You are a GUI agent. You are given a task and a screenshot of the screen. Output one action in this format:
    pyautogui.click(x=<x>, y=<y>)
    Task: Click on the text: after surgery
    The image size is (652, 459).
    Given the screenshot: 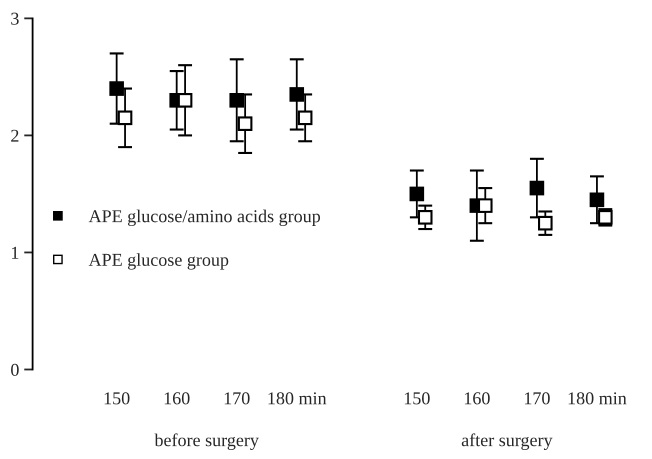 What is the action you would take?
    pyautogui.click(x=507, y=441)
    